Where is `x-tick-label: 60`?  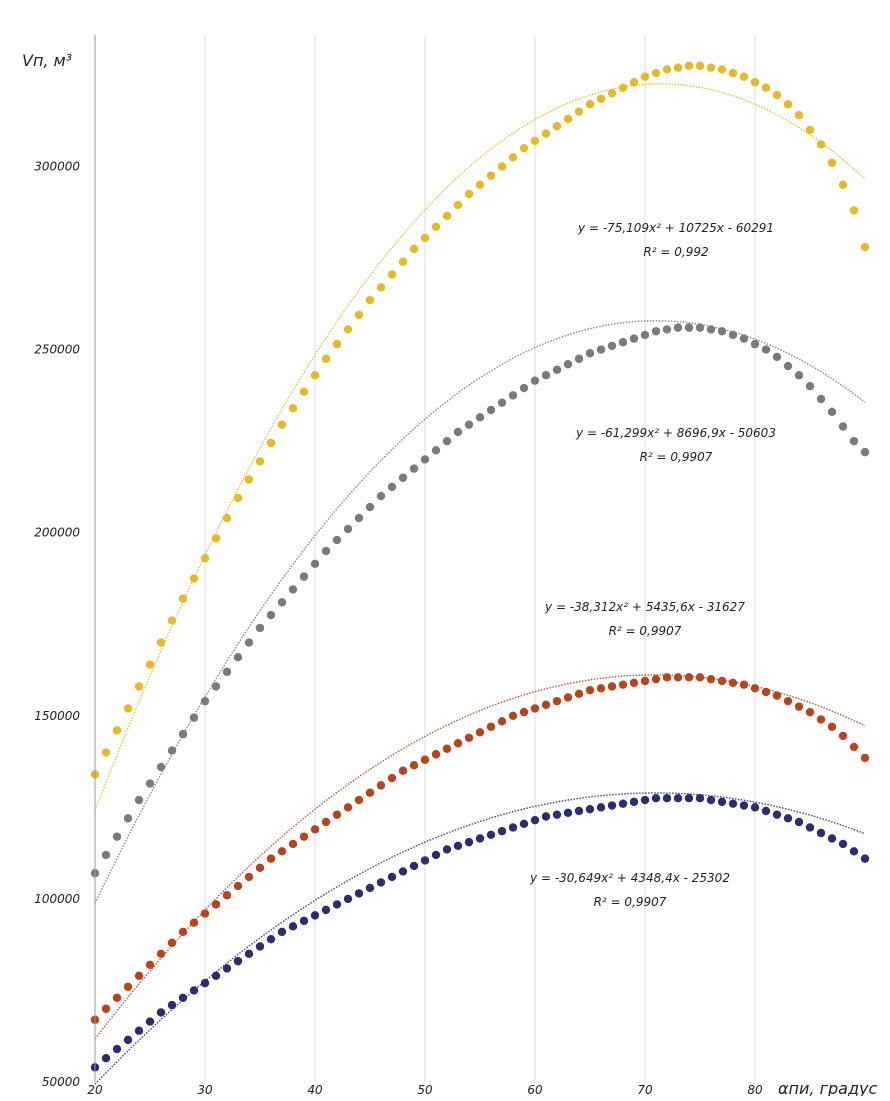 x-tick-label: 60 is located at coordinates (535, 1089).